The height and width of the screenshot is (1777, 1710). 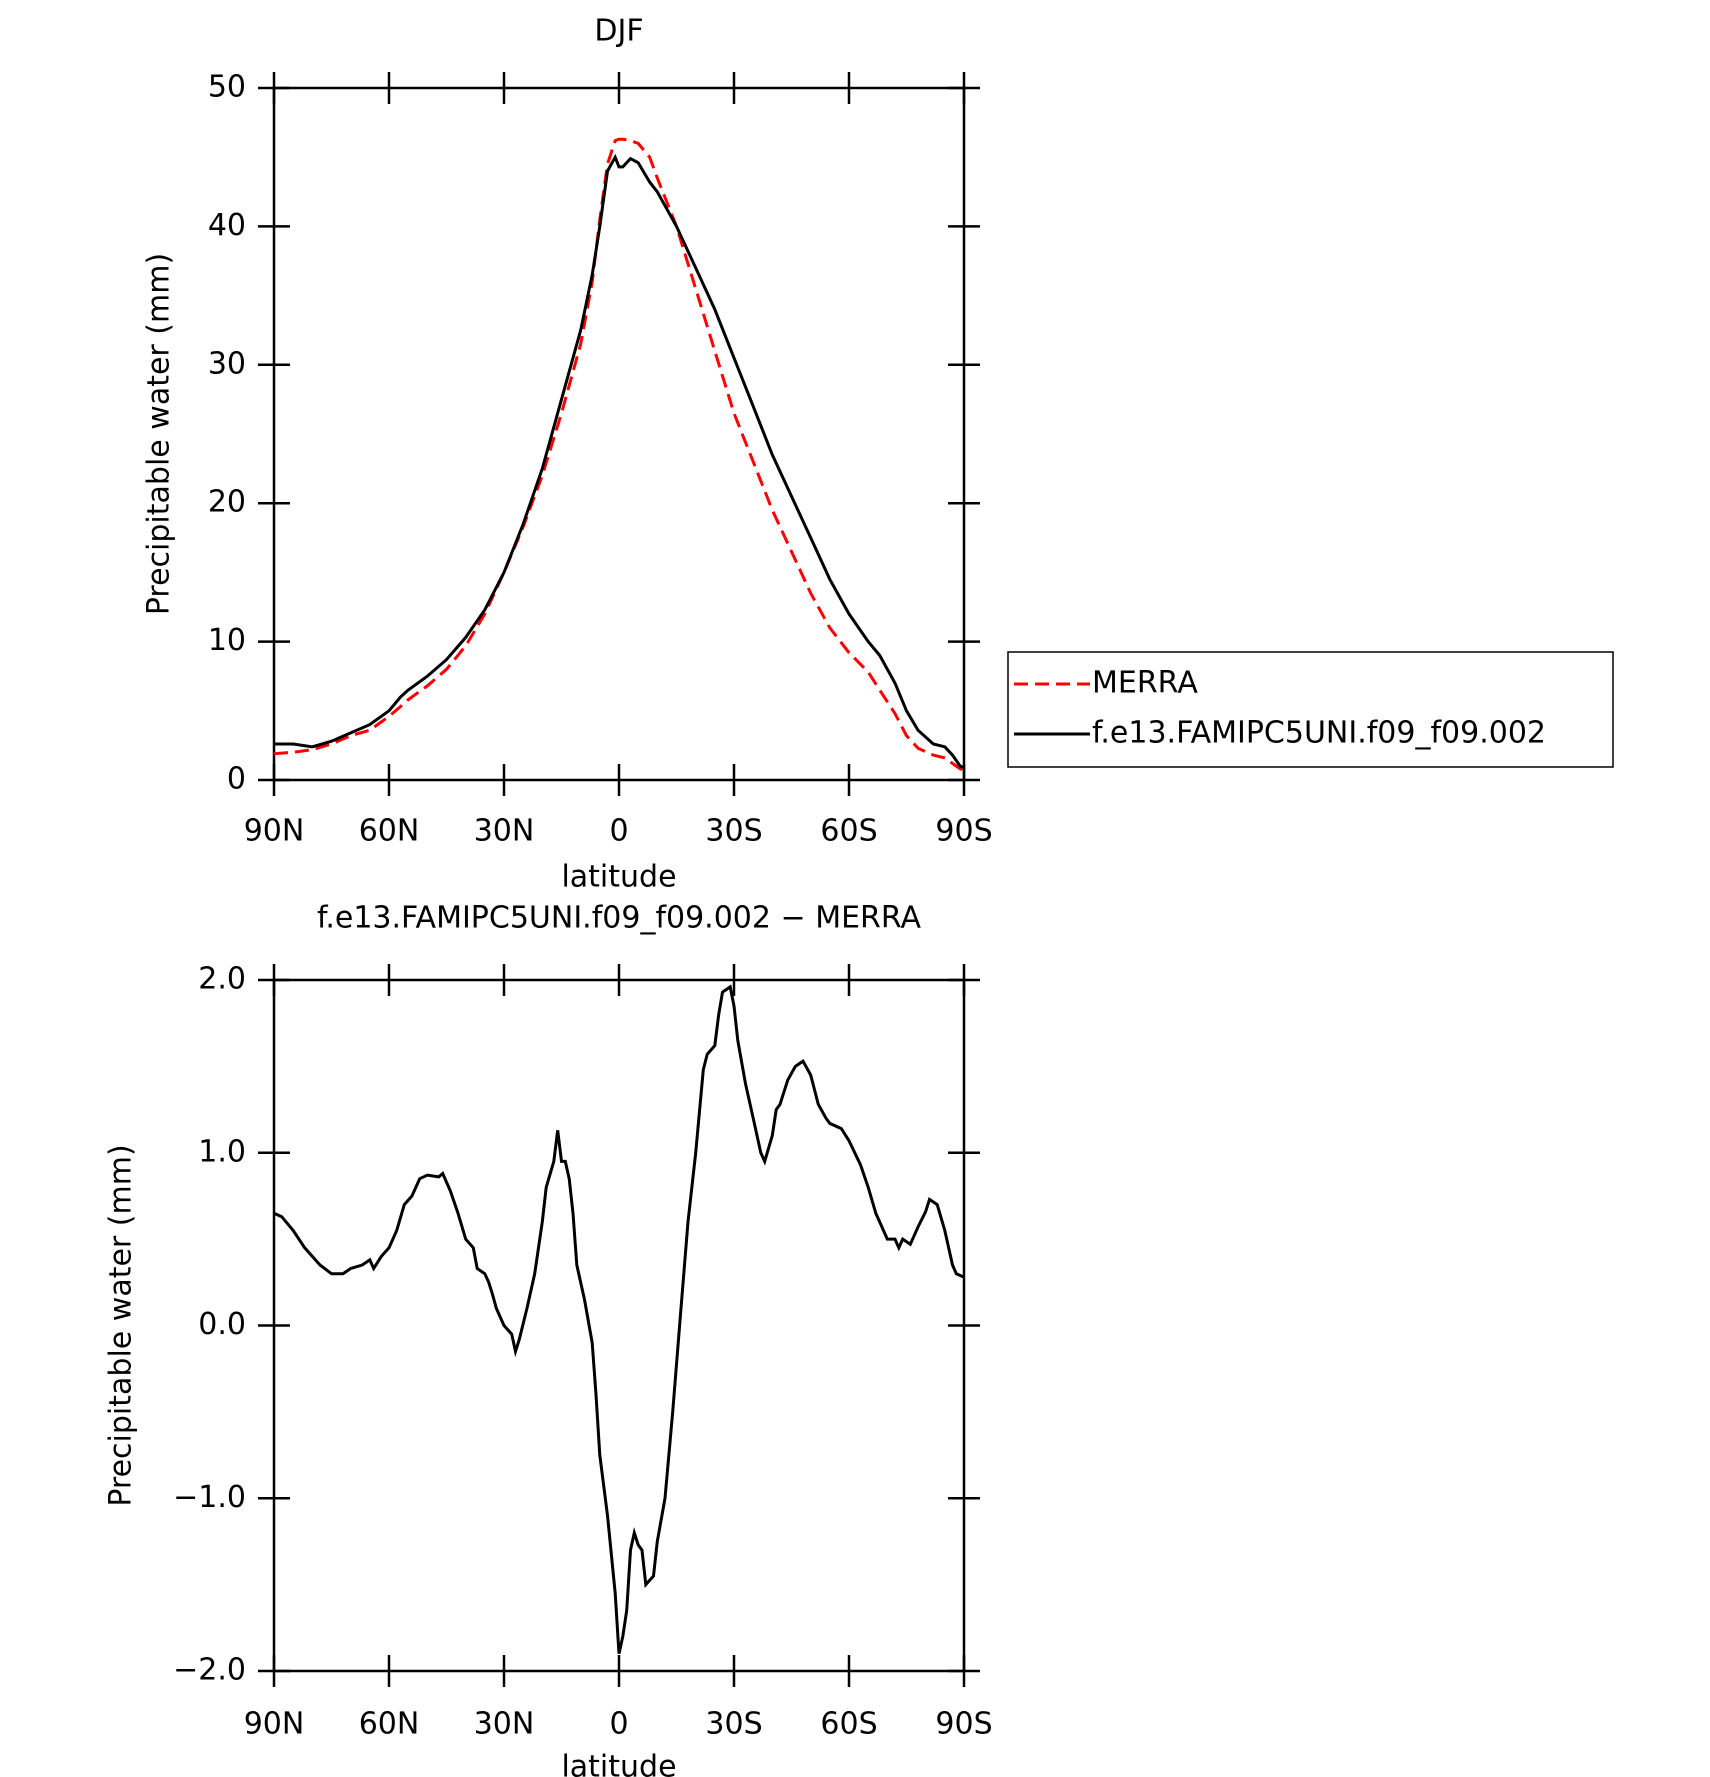 What do you see at coordinates (227, 502) in the screenshot?
I see `y-tick-label: 20` at bounding box center [227, 502].